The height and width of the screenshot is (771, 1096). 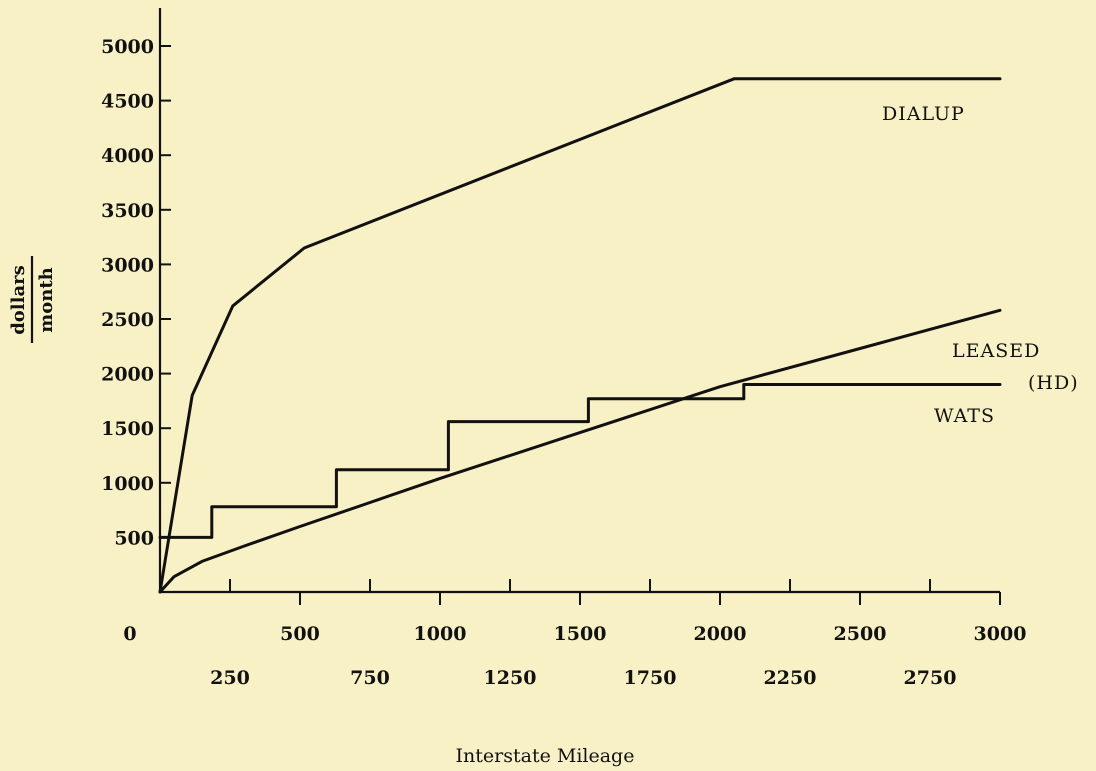 I want to click on y-tick-label-5000: 5000, so click(x=127, y=47).